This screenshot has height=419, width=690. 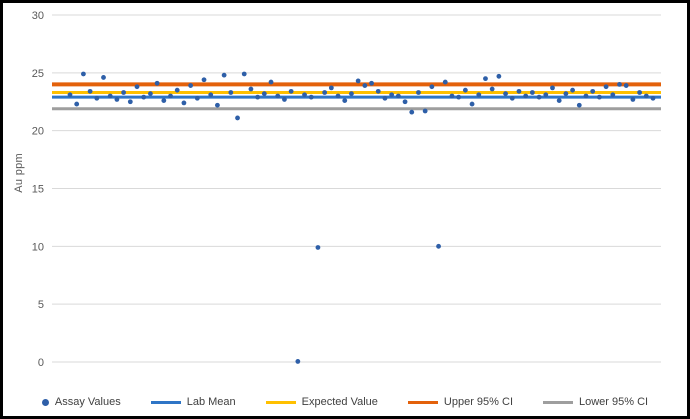 I want to click on legend-label: Lower 95% CI, so click(x=614, y=402).